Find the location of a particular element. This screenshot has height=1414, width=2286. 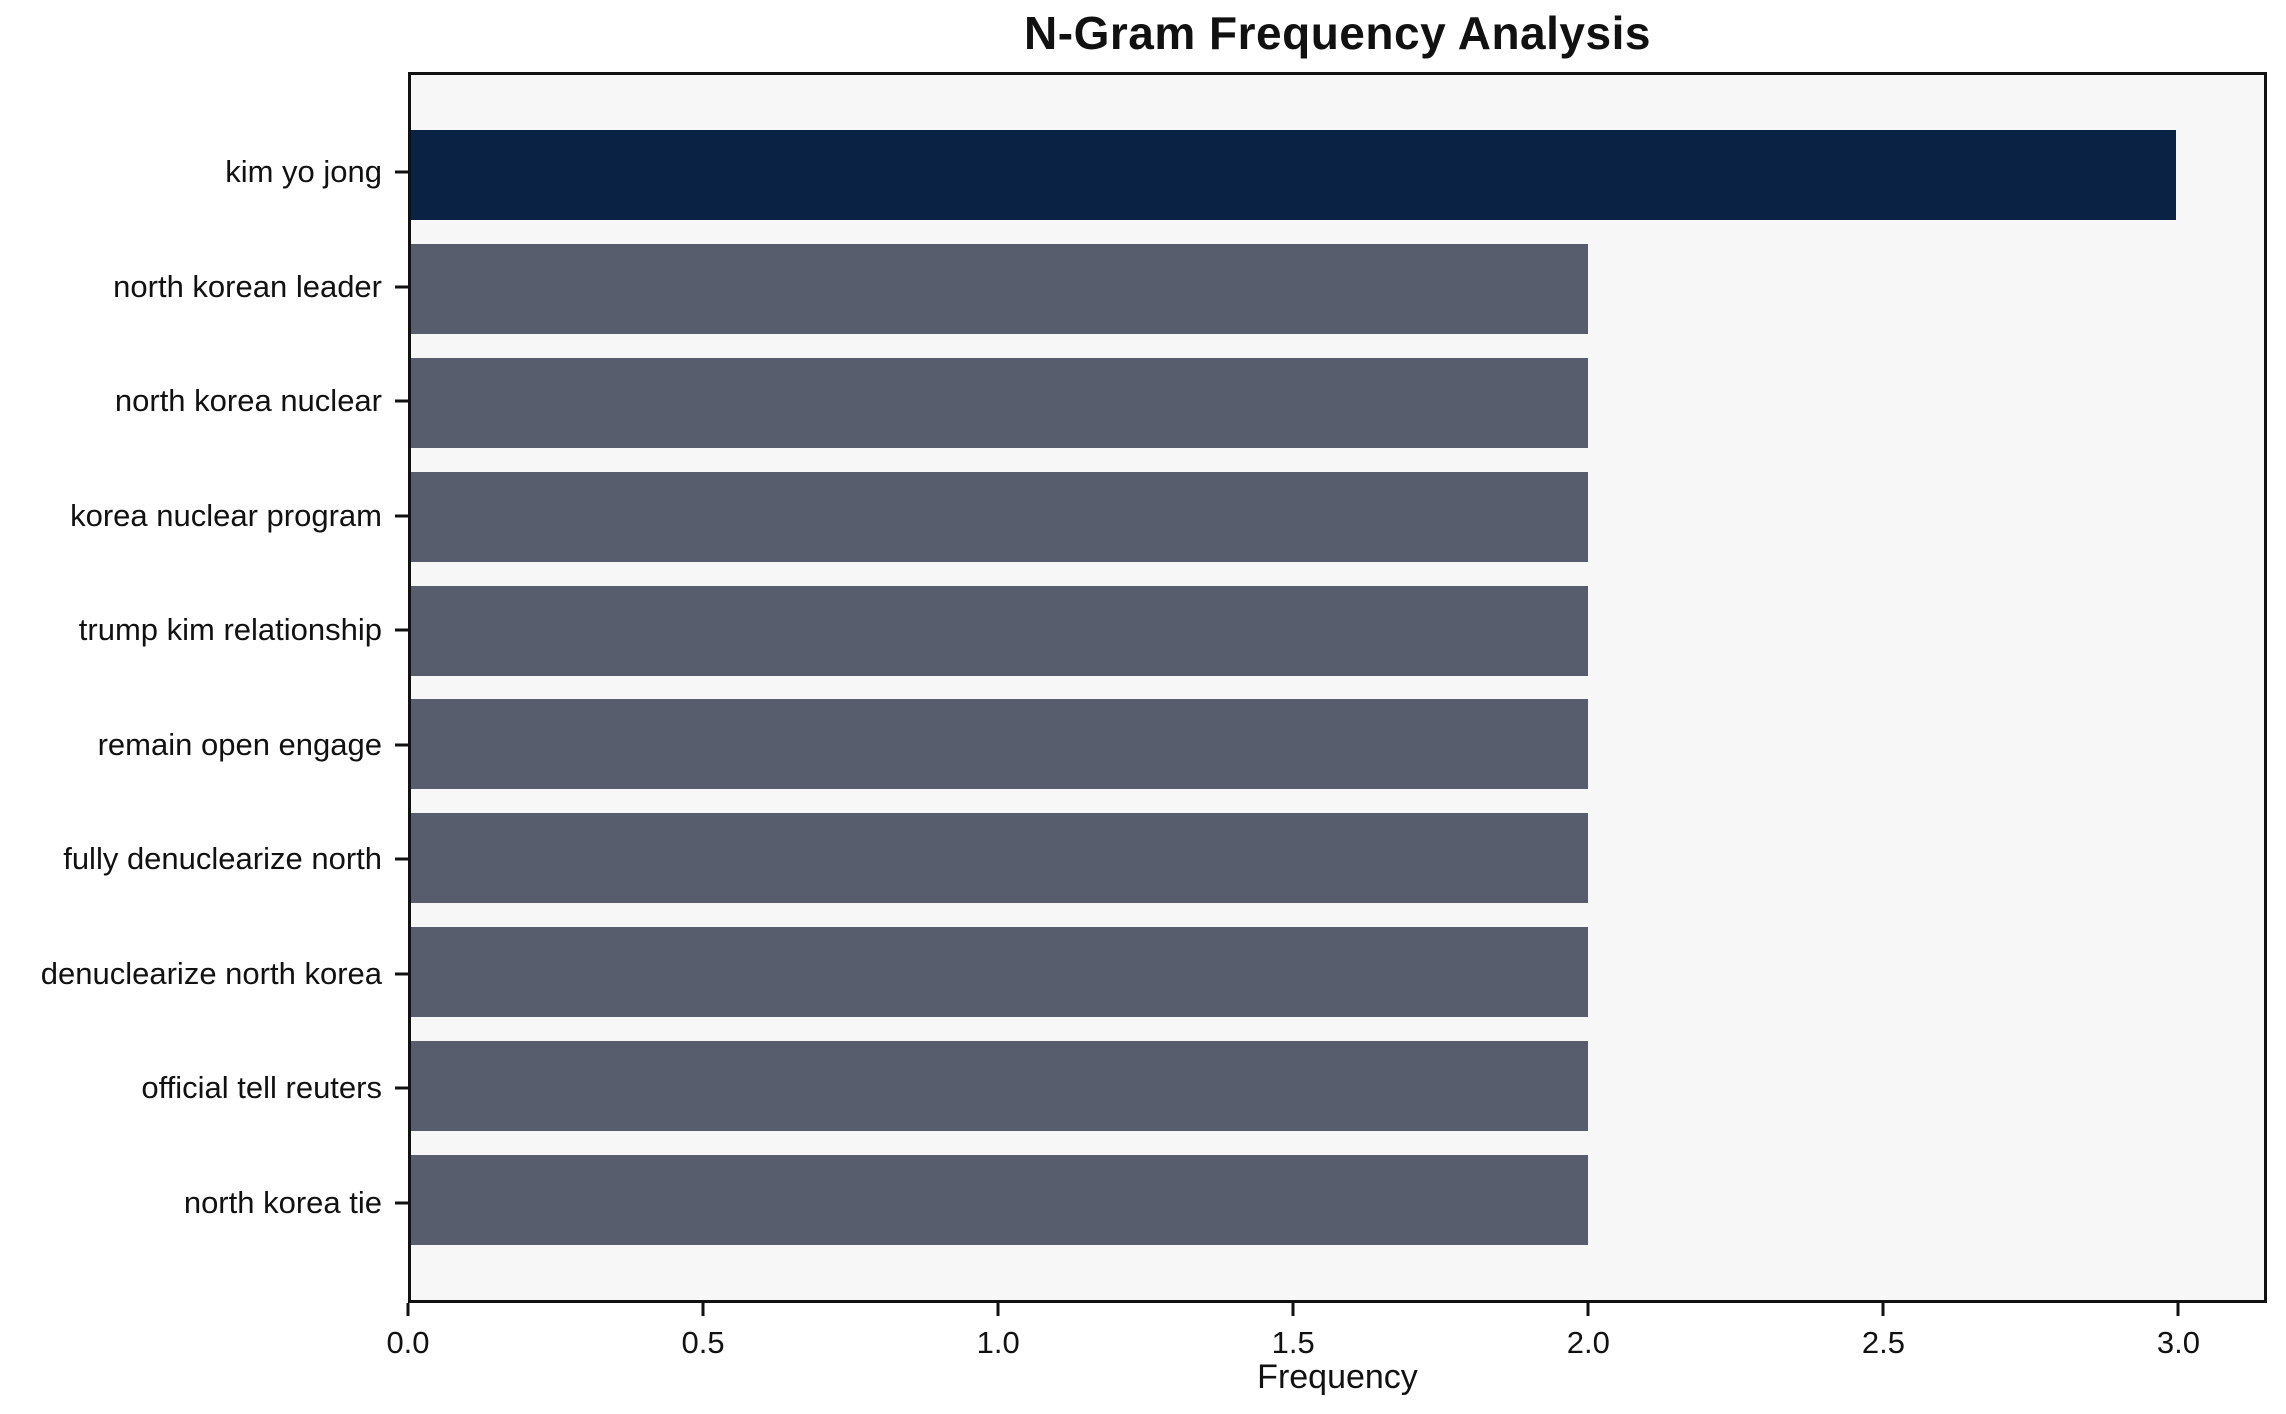

y-tick-label: north korean leader is located at coordinates (247, 286).